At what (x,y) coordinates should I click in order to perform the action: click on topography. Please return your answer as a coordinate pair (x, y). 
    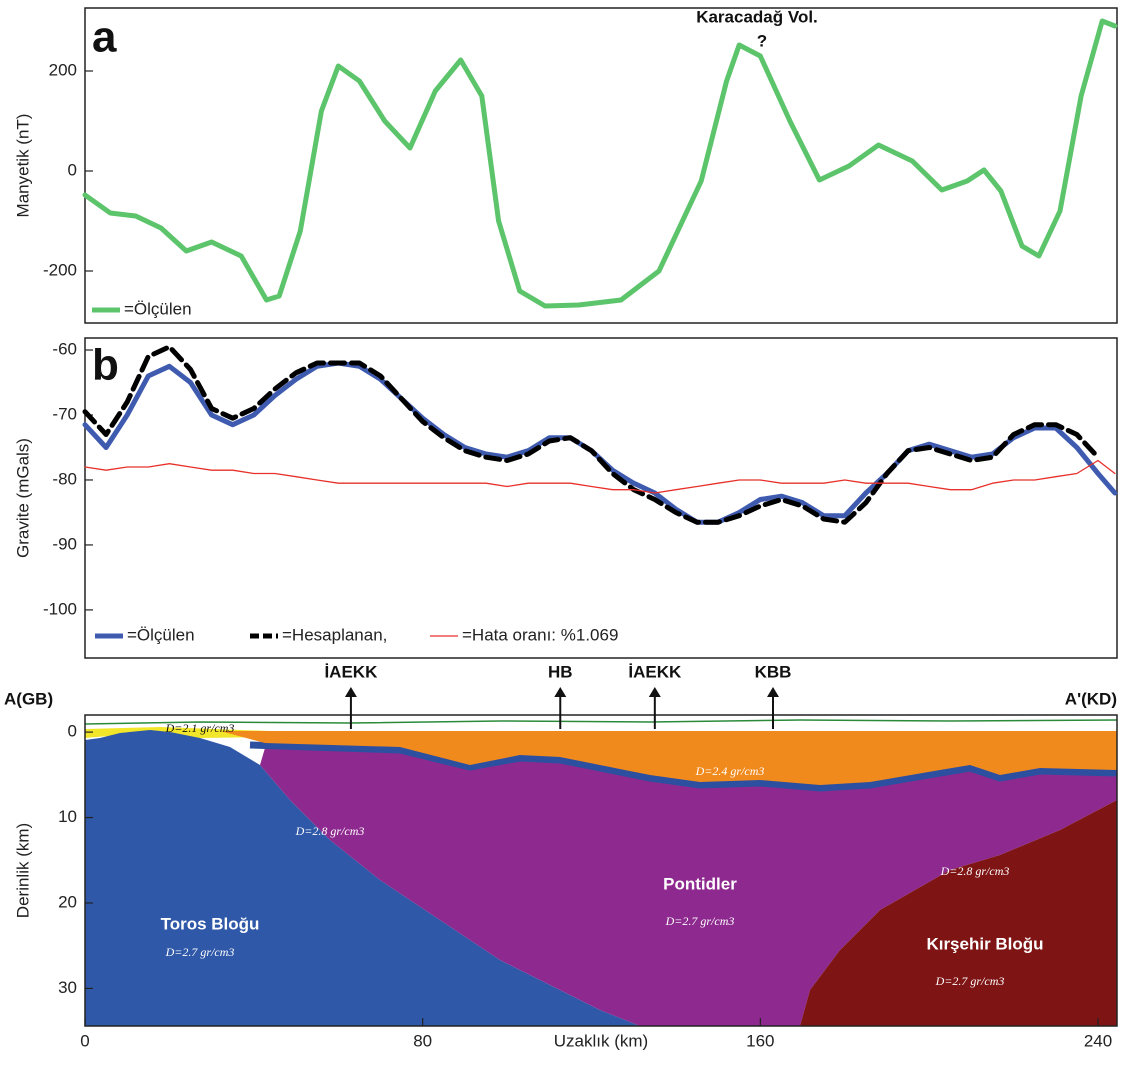
    Looking at the image, I should click on (601, 722).